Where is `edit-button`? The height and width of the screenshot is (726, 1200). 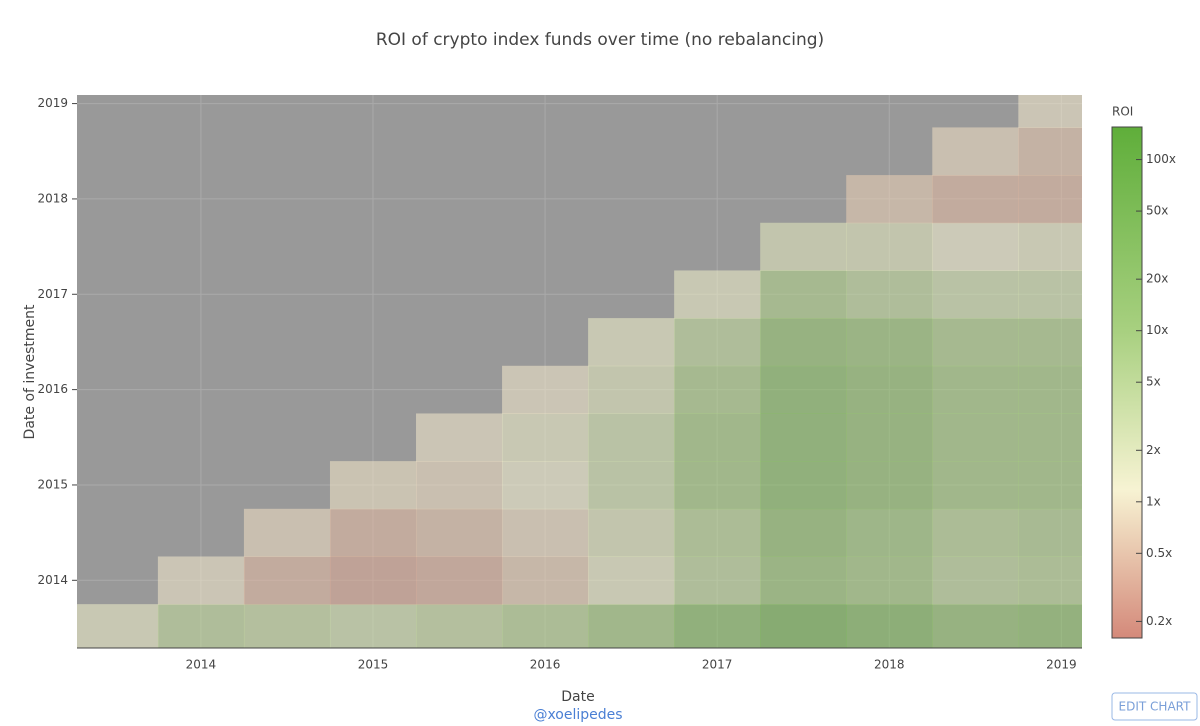 edit-button is located at coordinates (1154, 706).